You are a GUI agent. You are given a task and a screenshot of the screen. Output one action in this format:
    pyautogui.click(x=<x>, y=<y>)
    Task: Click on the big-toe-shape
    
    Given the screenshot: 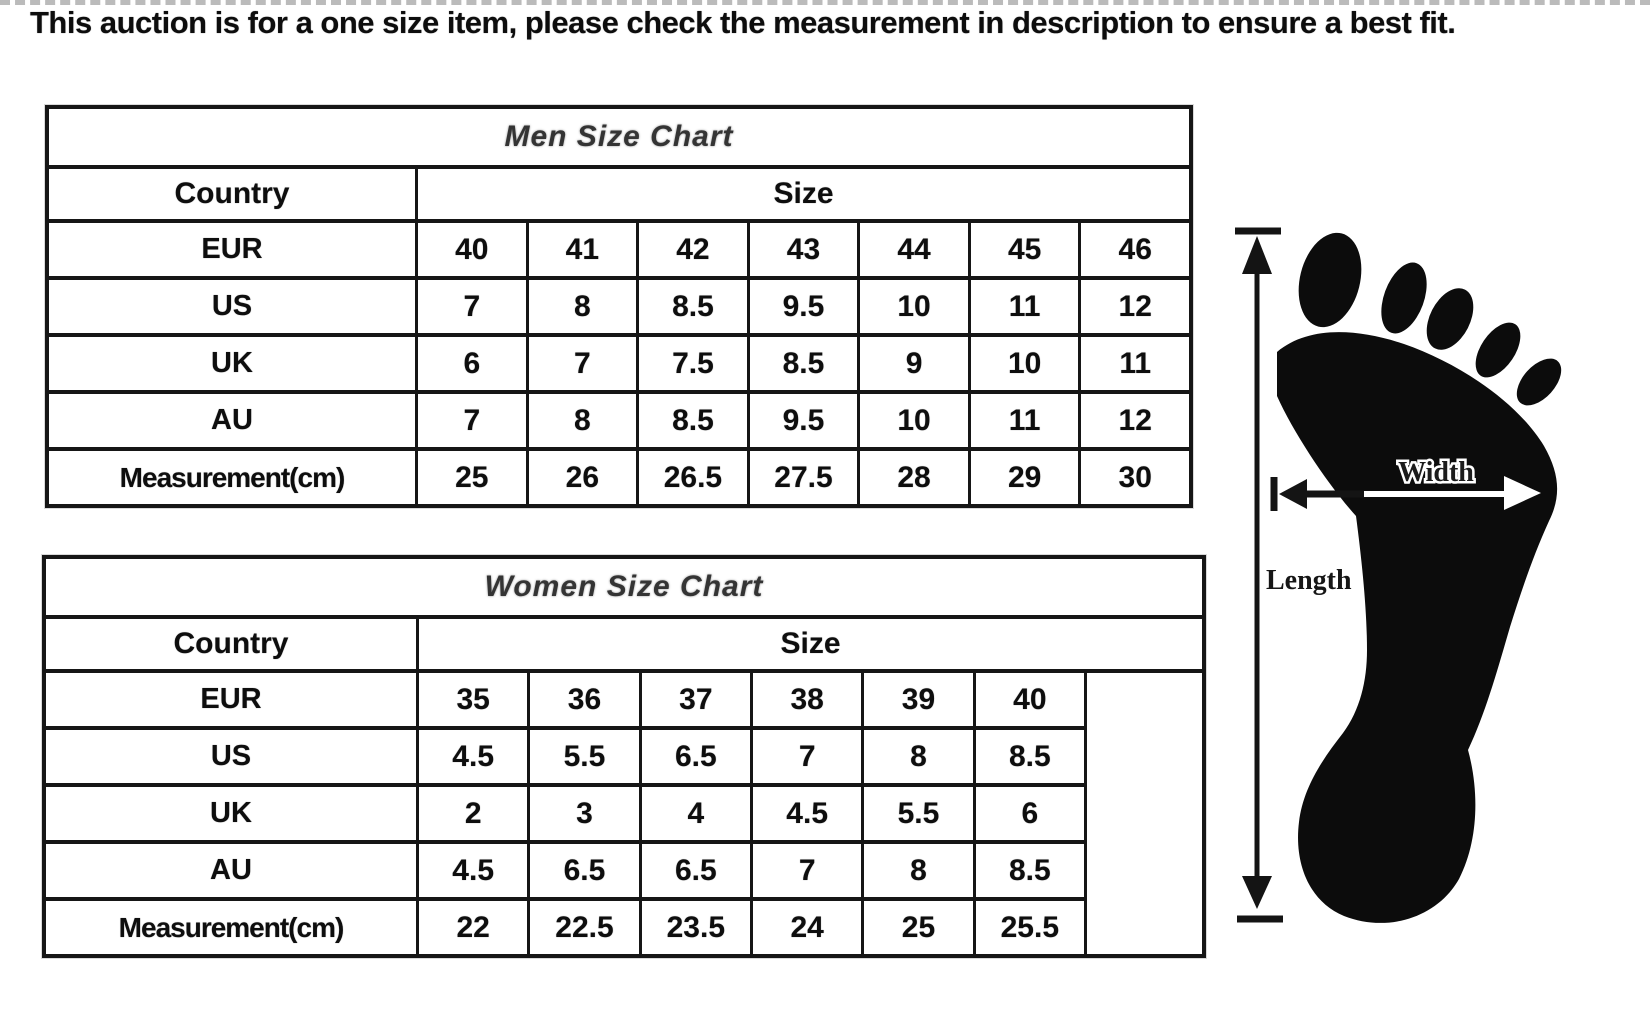 What is the action you would take?
    pyautogui.click(x=1330, y=280)
    